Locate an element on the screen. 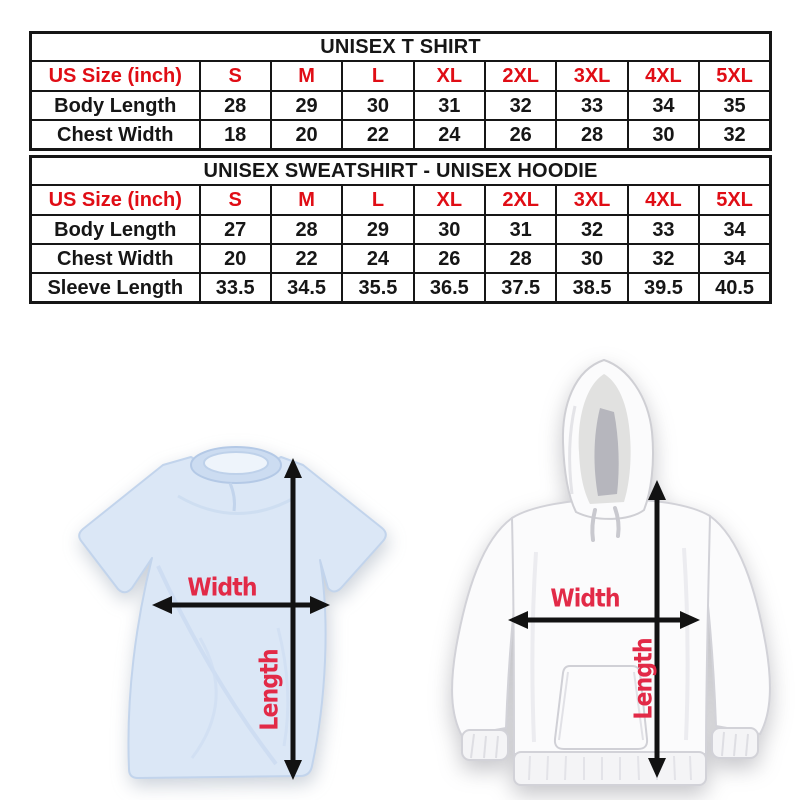 This screenshot has width=800, height=800. hoodie-pocket is located at coordinates (601, 707).